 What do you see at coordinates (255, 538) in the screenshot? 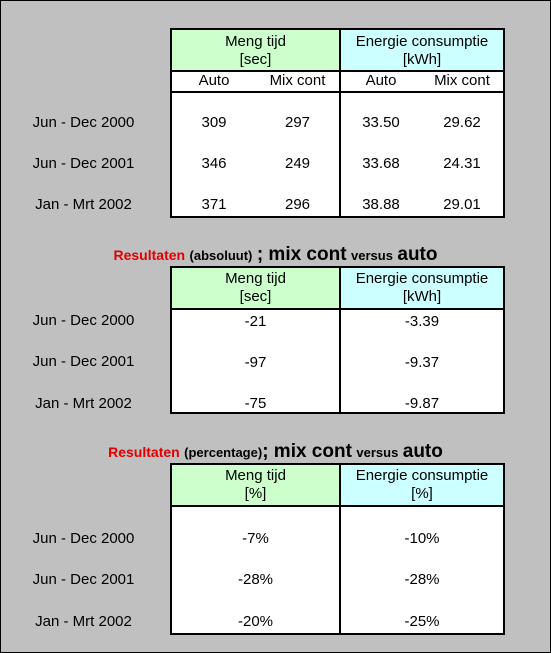
I see `cell-meng: -7%` at bounding box center [255, 538].